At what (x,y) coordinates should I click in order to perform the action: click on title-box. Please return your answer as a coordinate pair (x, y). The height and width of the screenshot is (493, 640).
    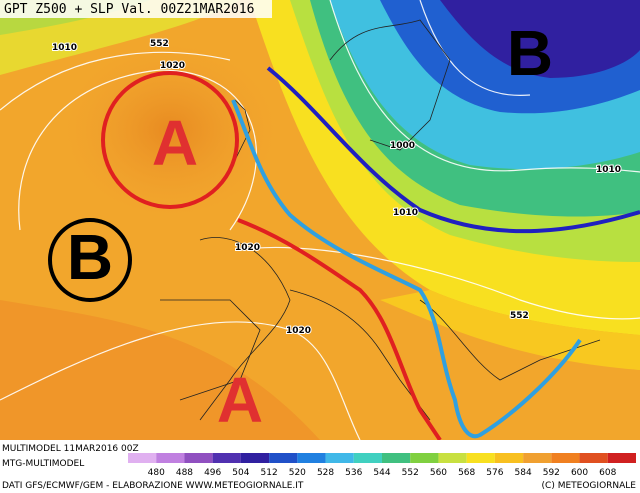
    Looking at the image, I should click on (136, 9).